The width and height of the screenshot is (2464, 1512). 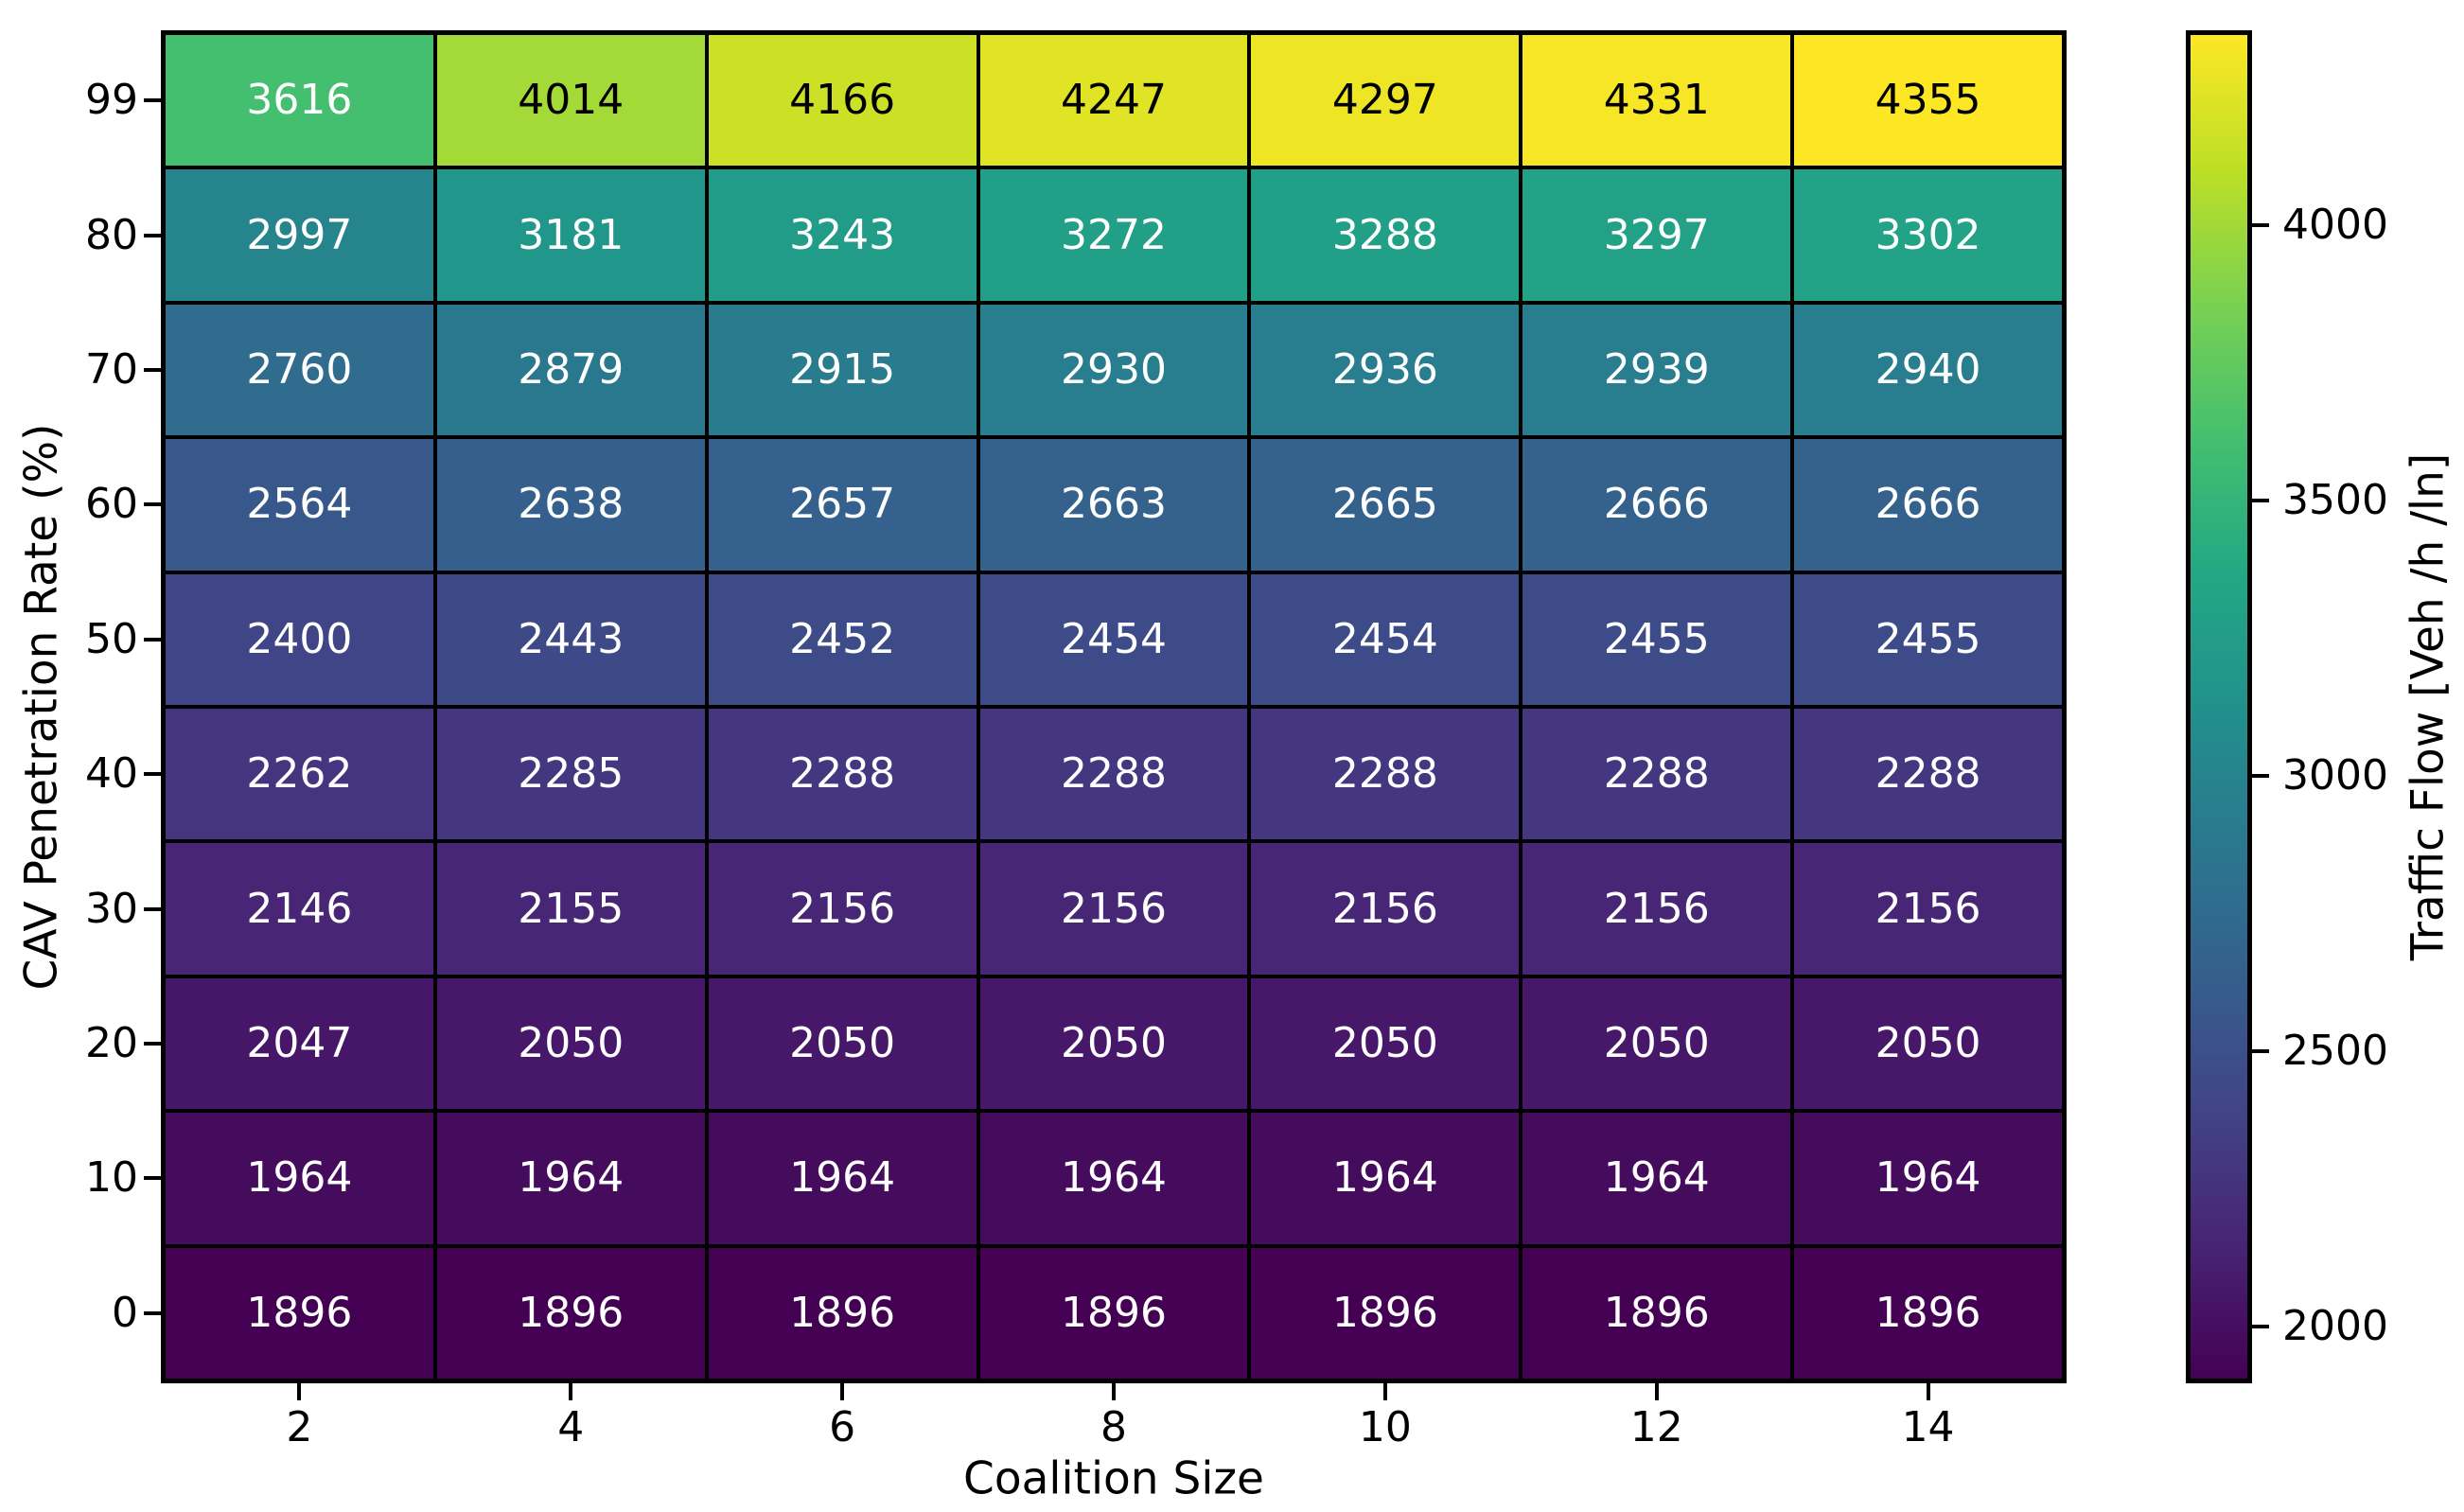 I want to click on heatmap-cell: 3288, so click(x=1386, y=235).